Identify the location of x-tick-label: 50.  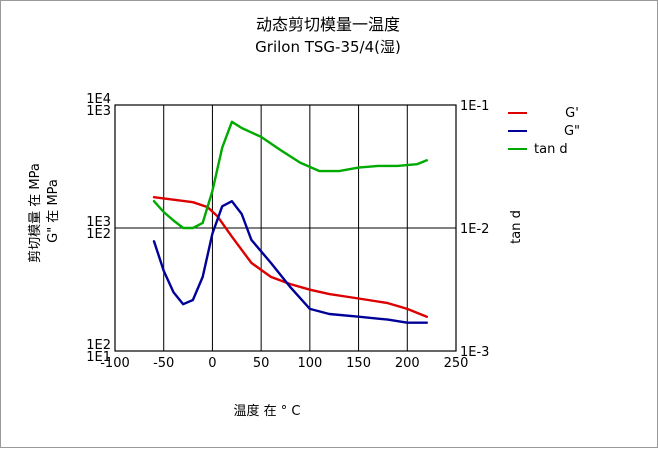
(261, 363).